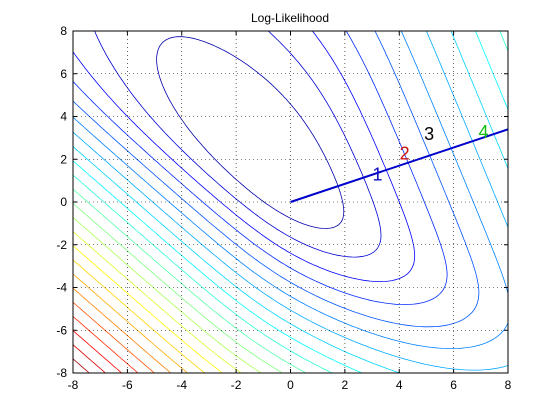  I want to click on y-tick-label: 2, so click(63, 159).